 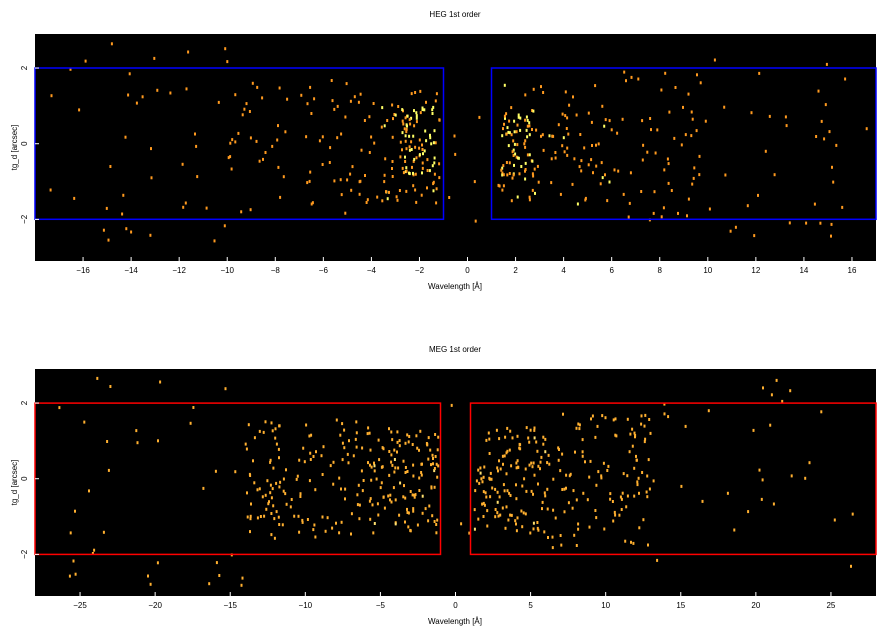 I want to click on meg-y-tick-label: 0, so click(x=24, y=478).